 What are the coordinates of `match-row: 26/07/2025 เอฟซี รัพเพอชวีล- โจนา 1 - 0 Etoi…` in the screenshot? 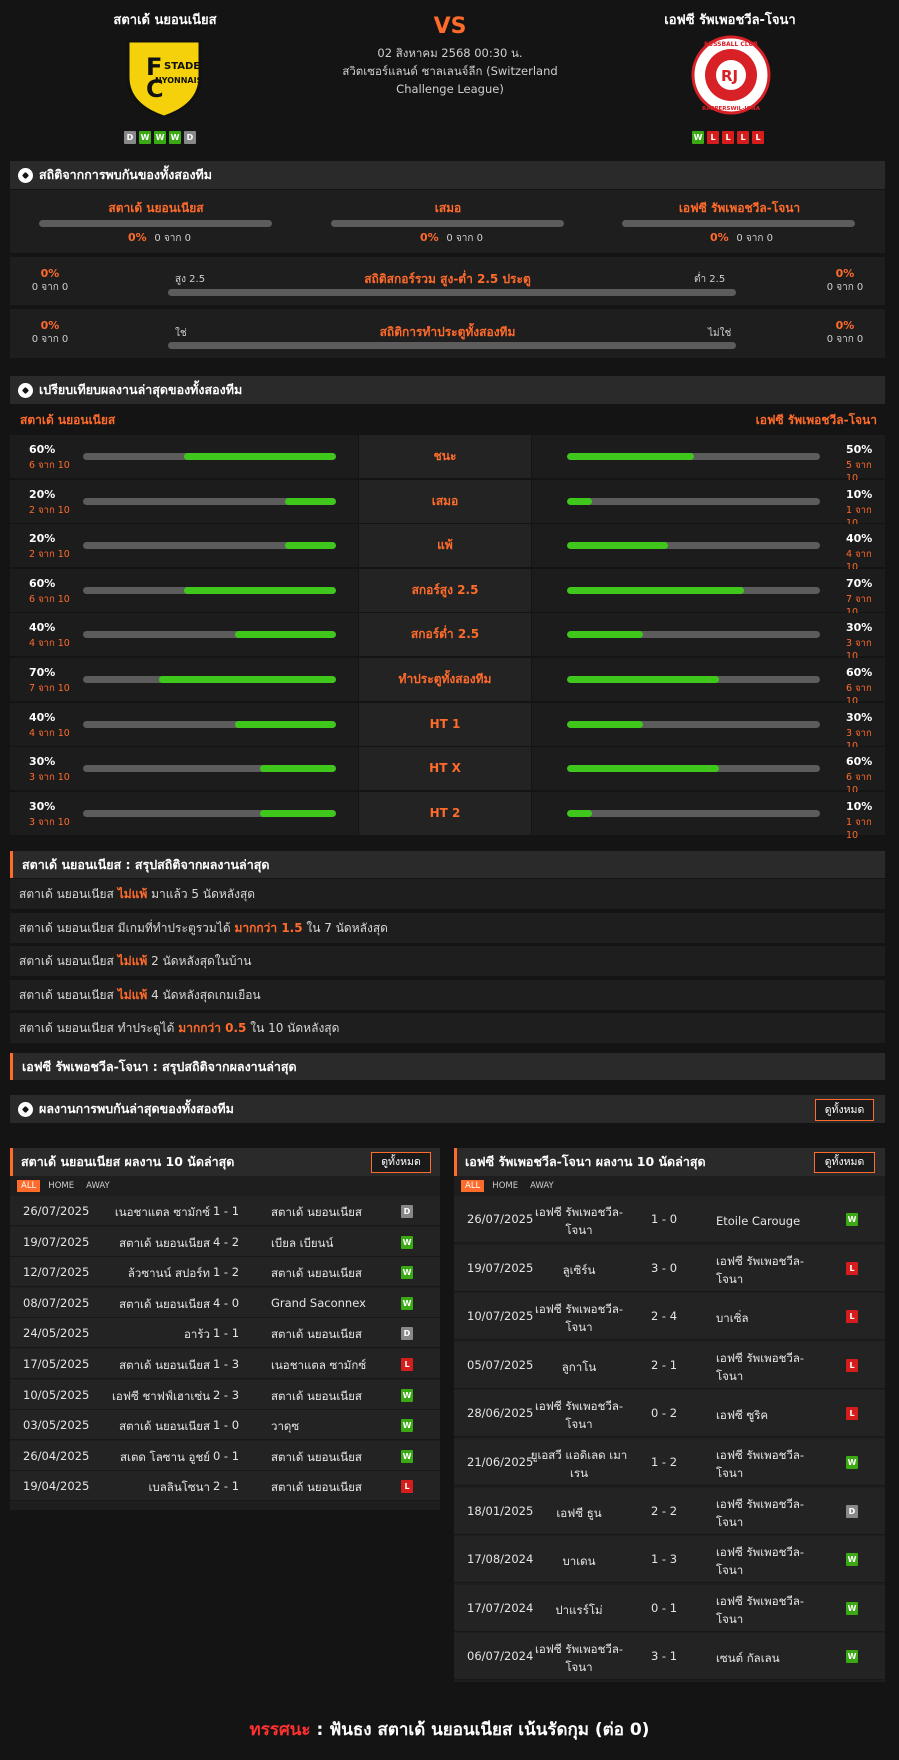 It's located at (669, 1219).